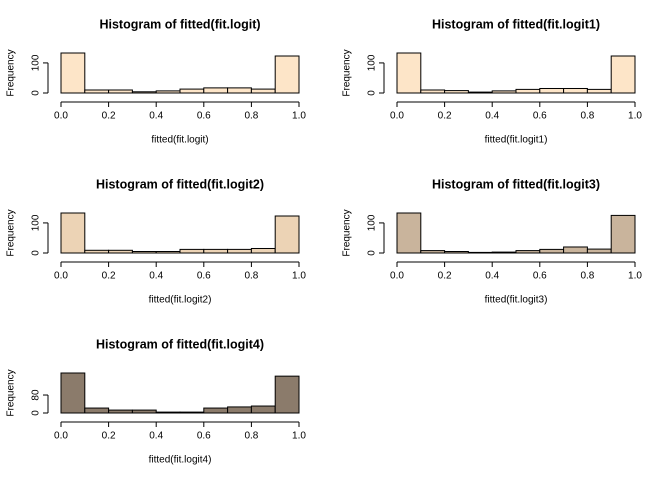 The image size is (672, 480). I want to click on panel-title: Histogram of fitted(fit.logit), so click(179, 24).